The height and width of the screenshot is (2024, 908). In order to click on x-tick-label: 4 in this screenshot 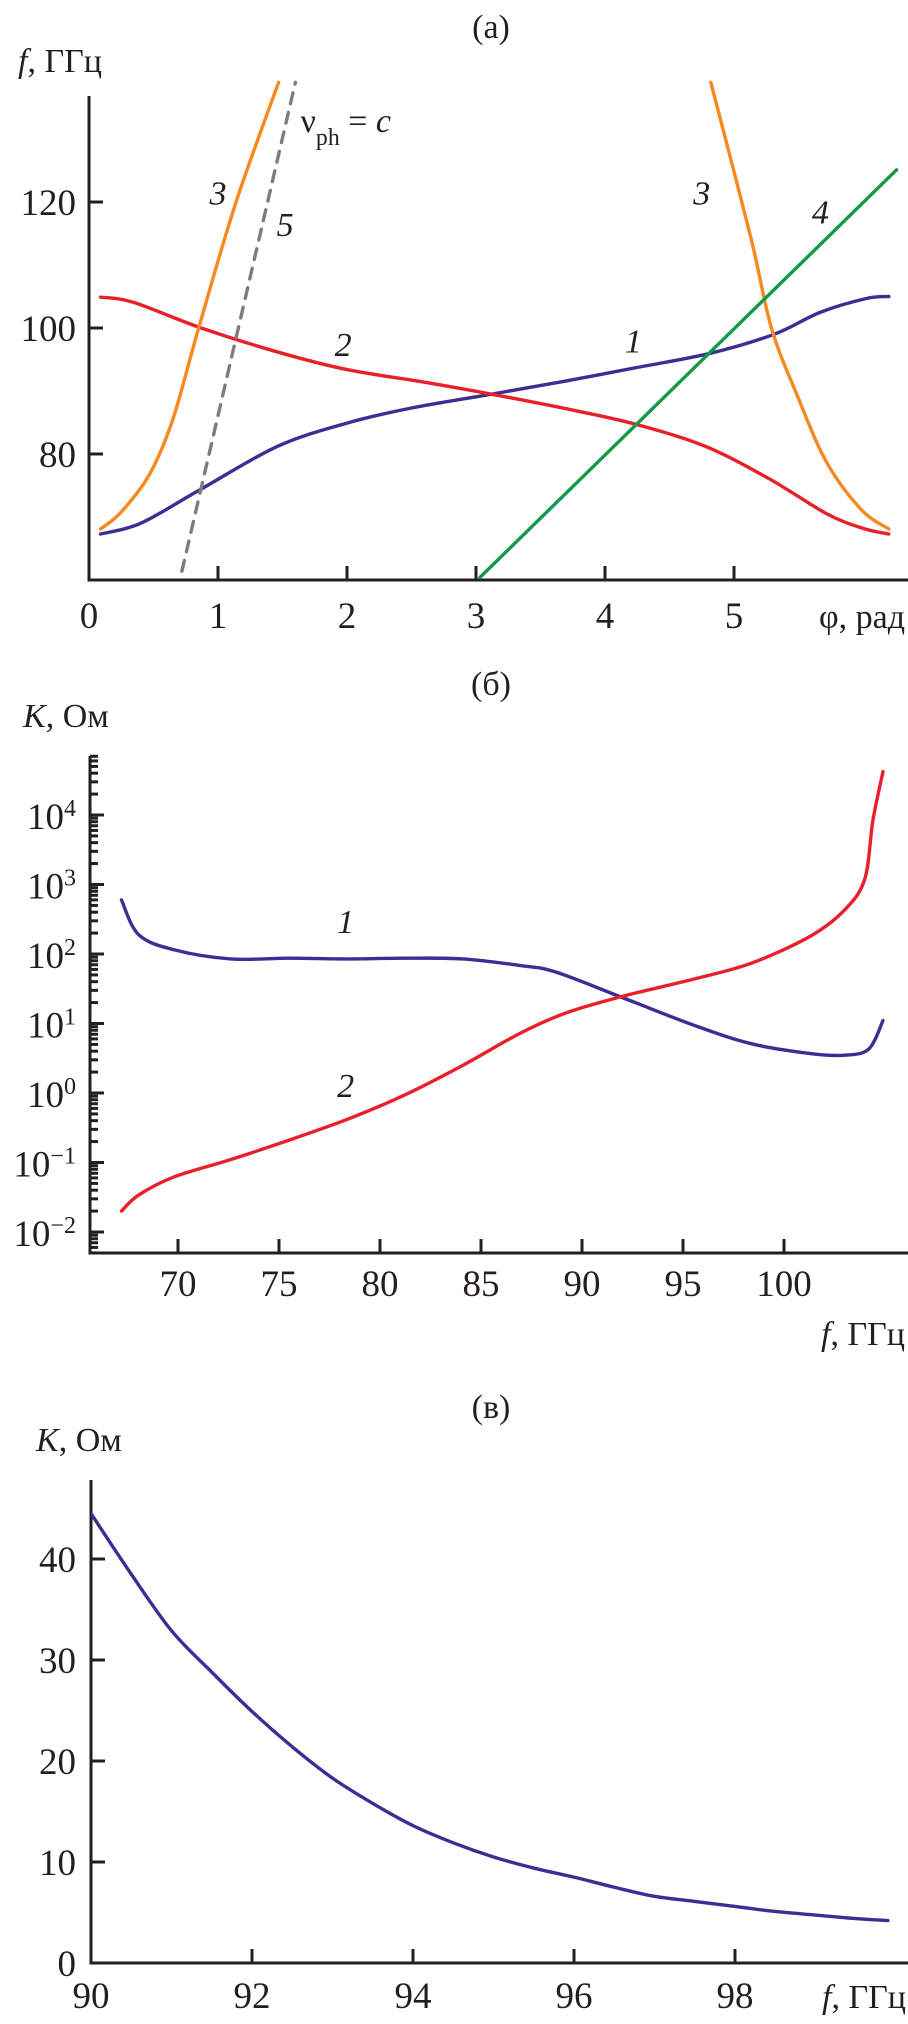, I will do `click(605, 616)`.